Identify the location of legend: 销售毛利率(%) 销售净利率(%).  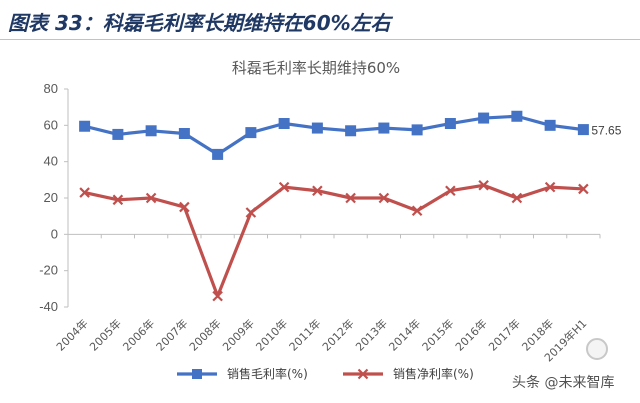
(325, 373).